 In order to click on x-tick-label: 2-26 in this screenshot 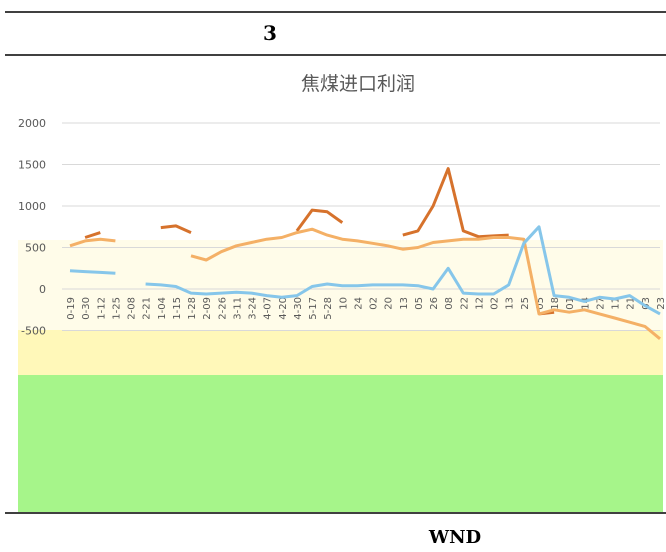, I will do `click(222, 308)`.